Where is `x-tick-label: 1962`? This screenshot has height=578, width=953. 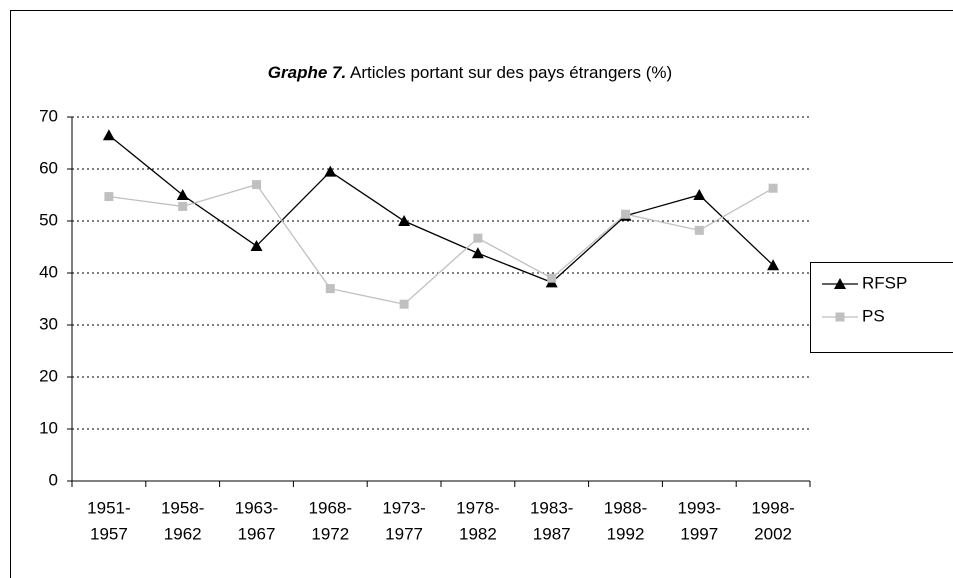 x-tick-label: 1962 is located at coordinates (183, 533).